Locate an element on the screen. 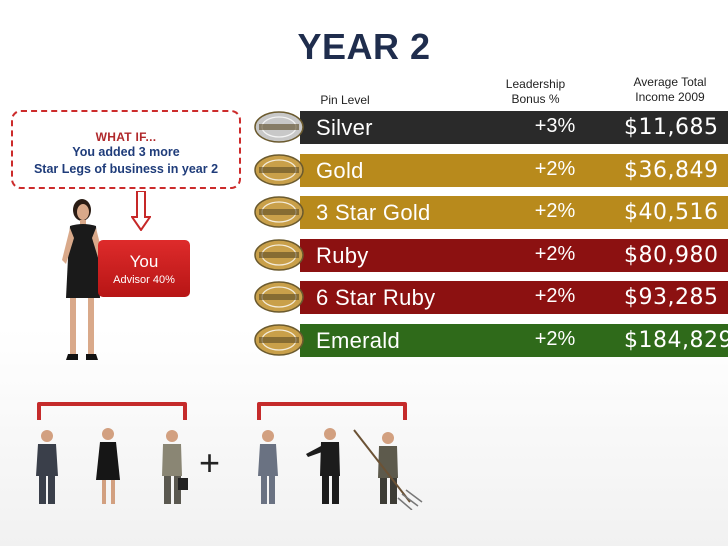  woman-on-phone-figure is located at coordinates (268, 467).